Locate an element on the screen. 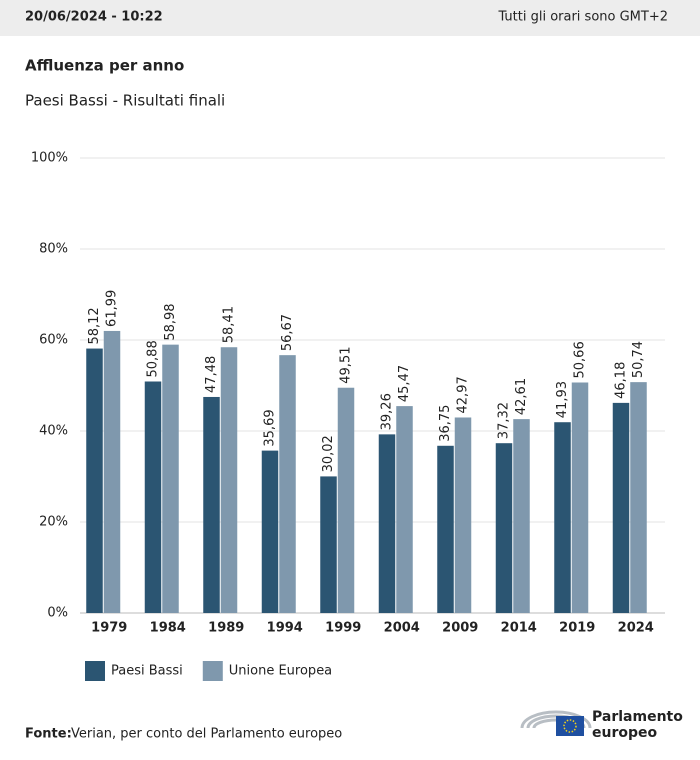 Image resolution: width=700 pixels, height=760 pixels. y-tick-label: 0% is located at coordinates (57, 613).